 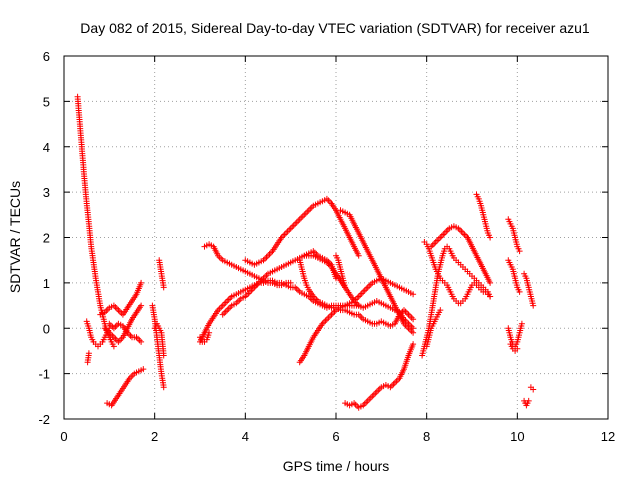 I want to click on y-tick-label: 5, so click(x=46, y=101).